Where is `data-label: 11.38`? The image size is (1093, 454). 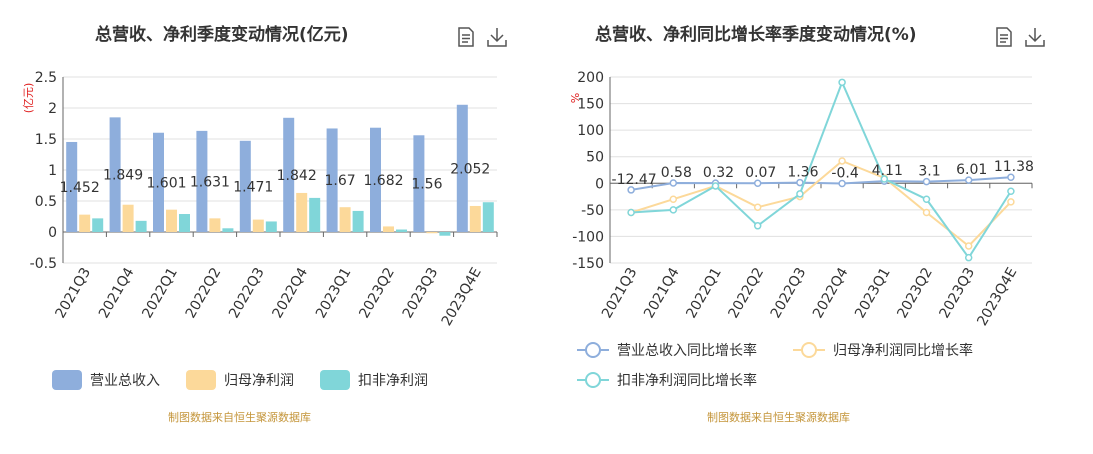 data-label: 11.38 is located at coordinates (1014, 167).